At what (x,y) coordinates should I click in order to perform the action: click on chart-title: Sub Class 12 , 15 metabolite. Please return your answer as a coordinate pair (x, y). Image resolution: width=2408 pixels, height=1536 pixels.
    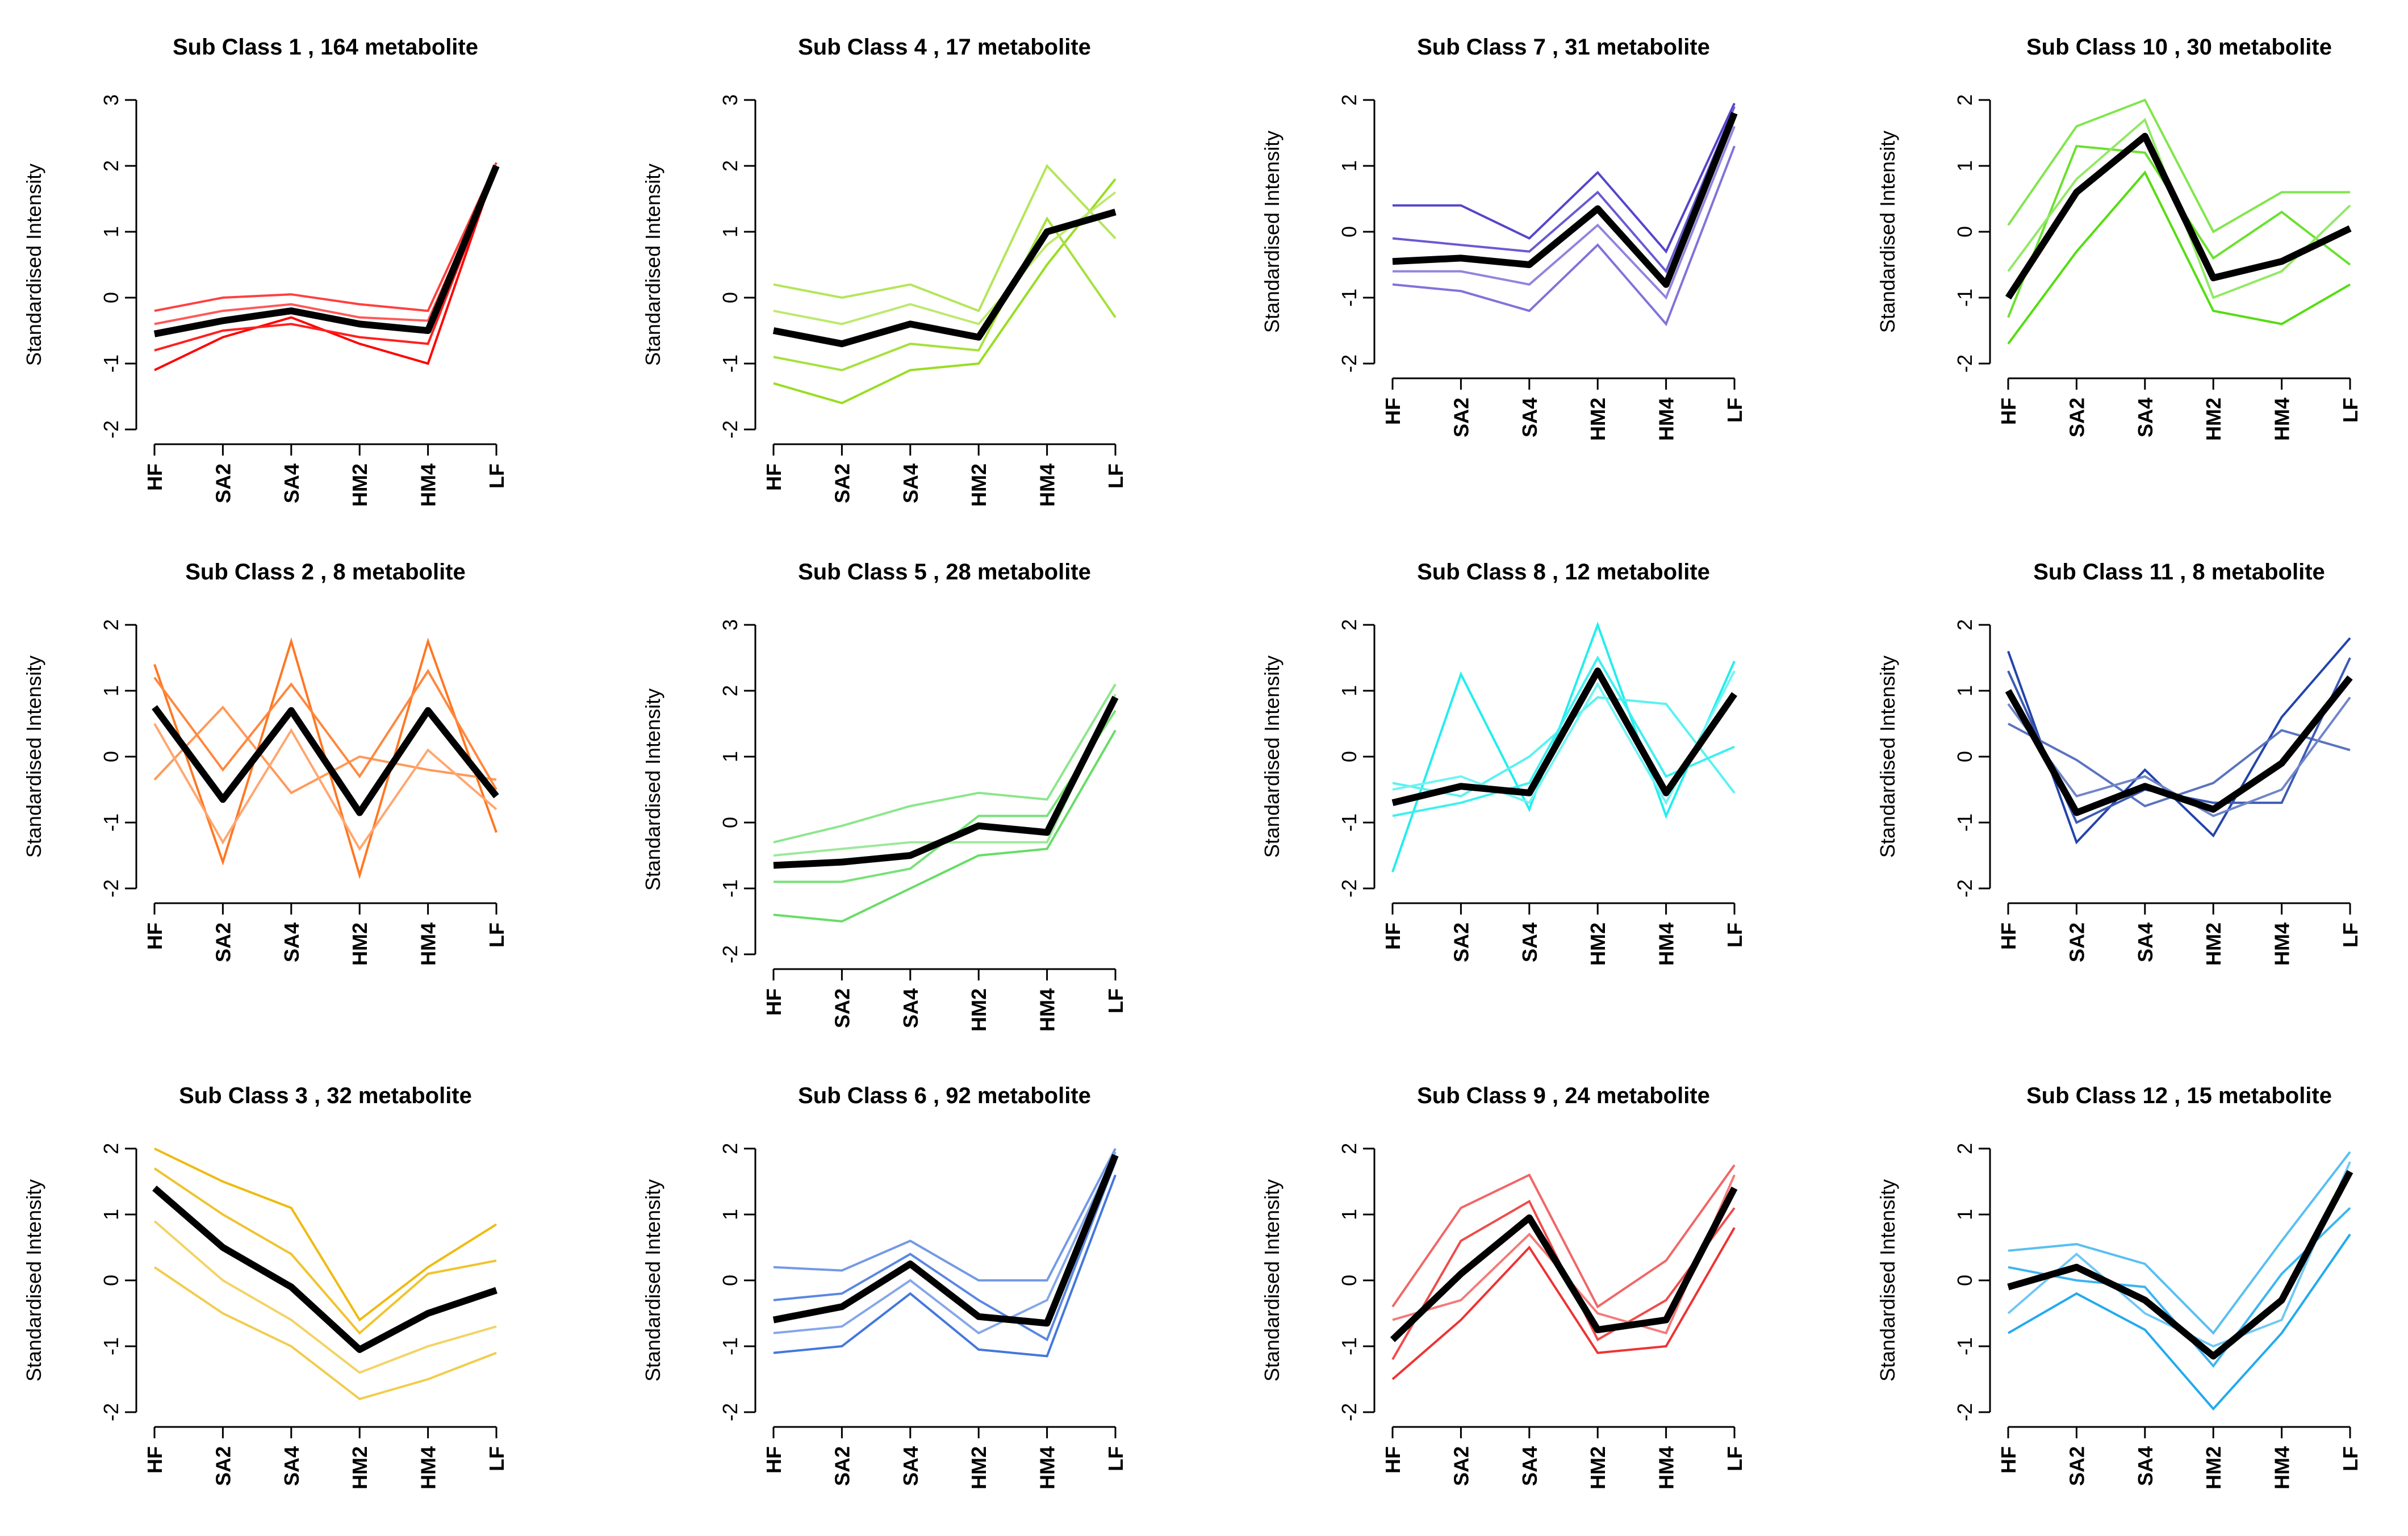
    Looking at the image, I should click on (2179, 1096).